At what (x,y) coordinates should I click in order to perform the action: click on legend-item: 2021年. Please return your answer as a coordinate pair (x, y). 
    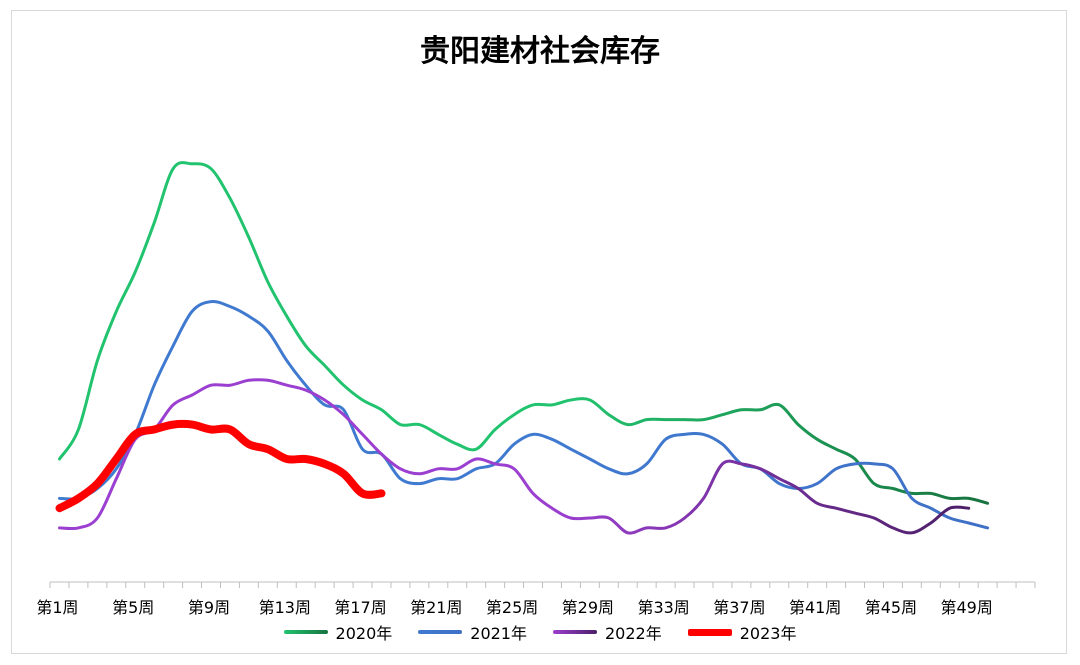
    Looking at the image, I should click on (472, 632).